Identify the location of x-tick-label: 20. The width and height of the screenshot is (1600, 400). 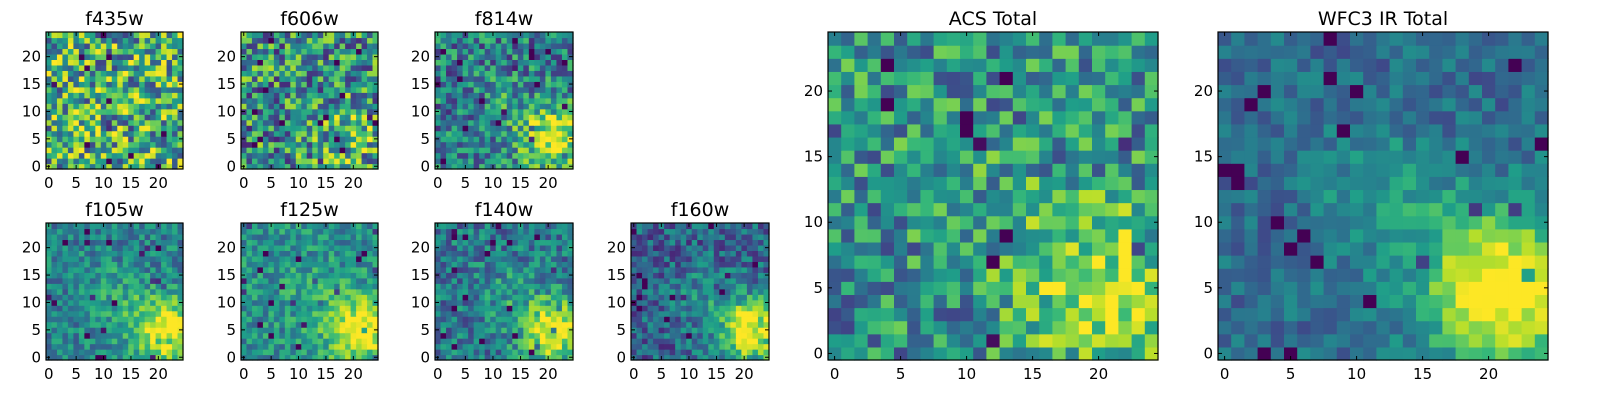
(158, 374).